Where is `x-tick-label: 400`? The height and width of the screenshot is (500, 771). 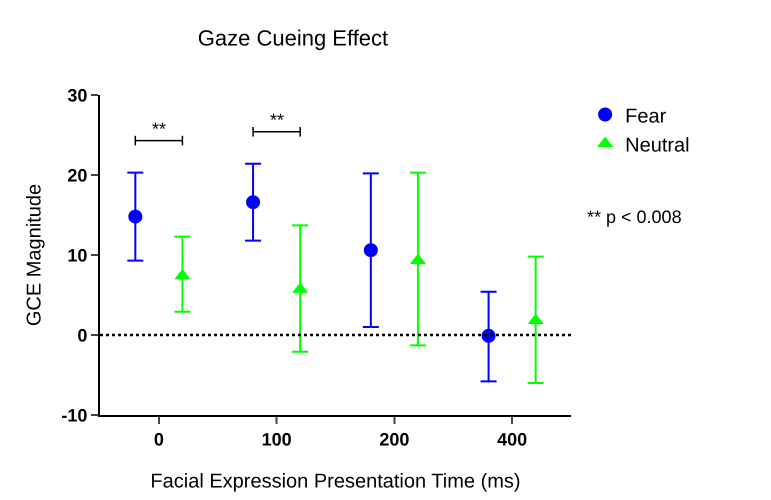
x-tick-label: 400 is located at coordinates (512, 440).